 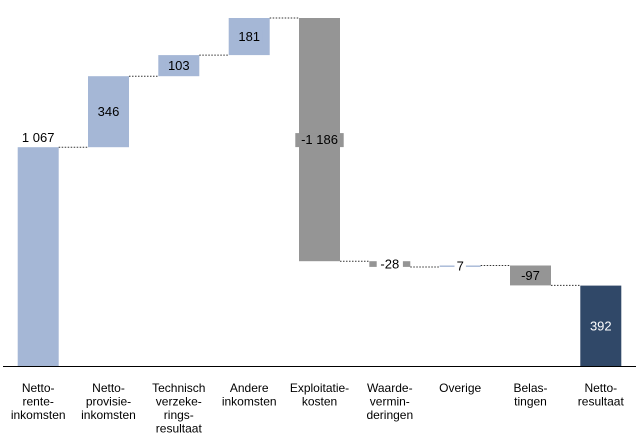 What do you see at coordinates (249, 395) in the screenshot?
I see `category-label: Andere inkomsten` at bounding box center [249, 395].